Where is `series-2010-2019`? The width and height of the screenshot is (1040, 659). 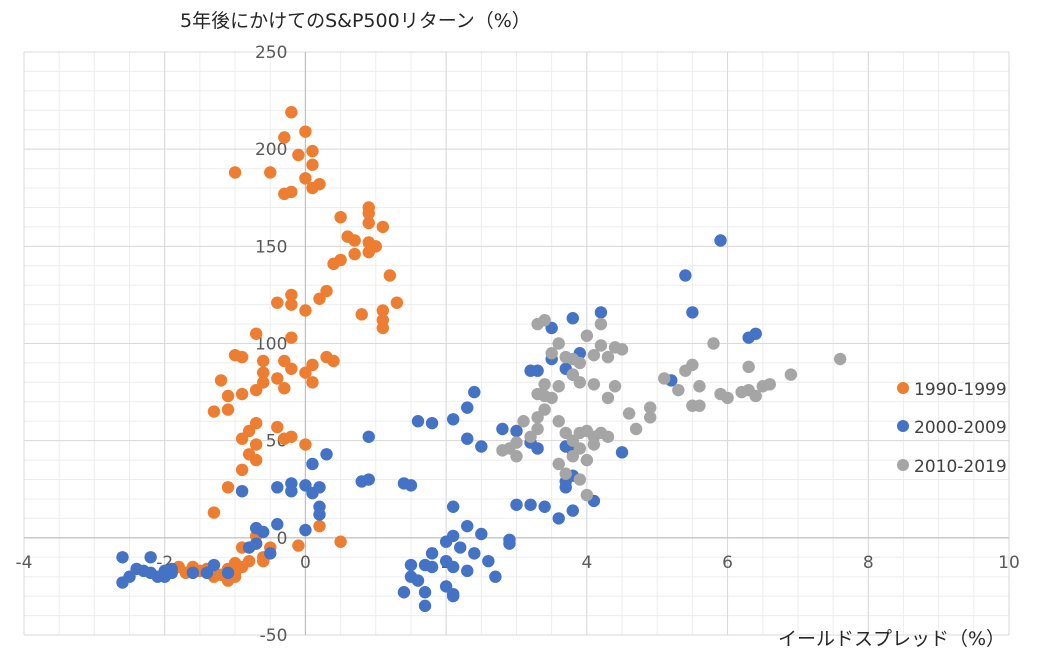
series-2010-2019 is located at coordinates (671, 407).